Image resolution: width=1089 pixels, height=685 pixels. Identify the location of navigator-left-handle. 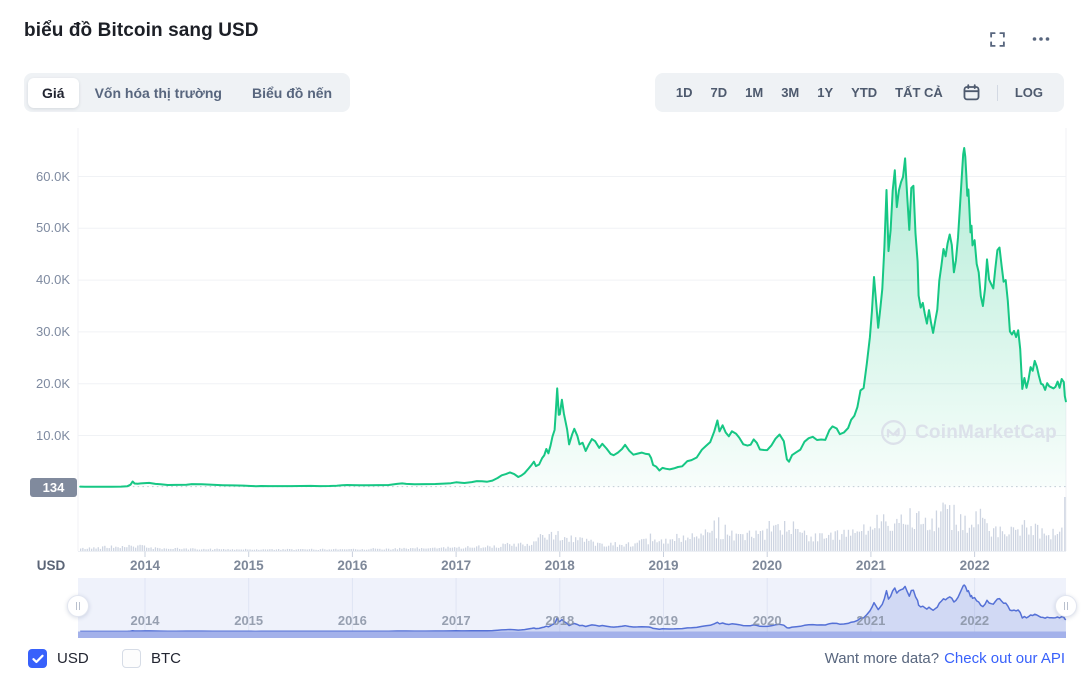
(78, 606).